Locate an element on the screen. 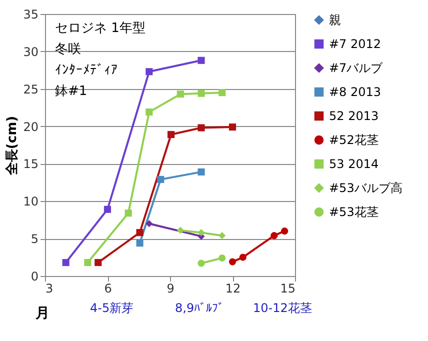  y-tick-label: 20 is located at coordinates (30, 127).